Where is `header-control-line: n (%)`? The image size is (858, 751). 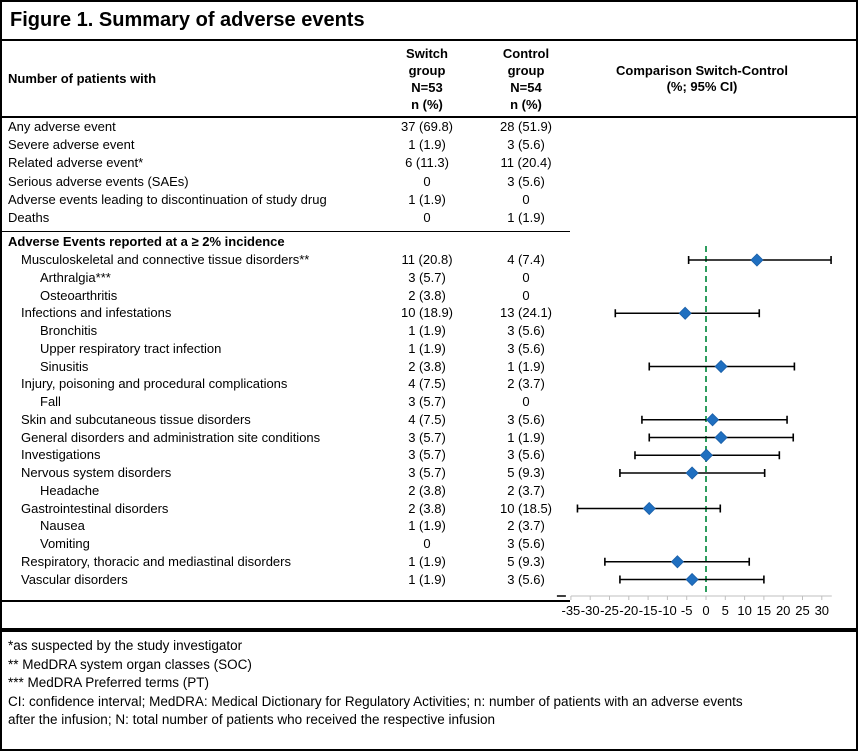 header-control-line: n (%) is located at coordinates (526, 104).